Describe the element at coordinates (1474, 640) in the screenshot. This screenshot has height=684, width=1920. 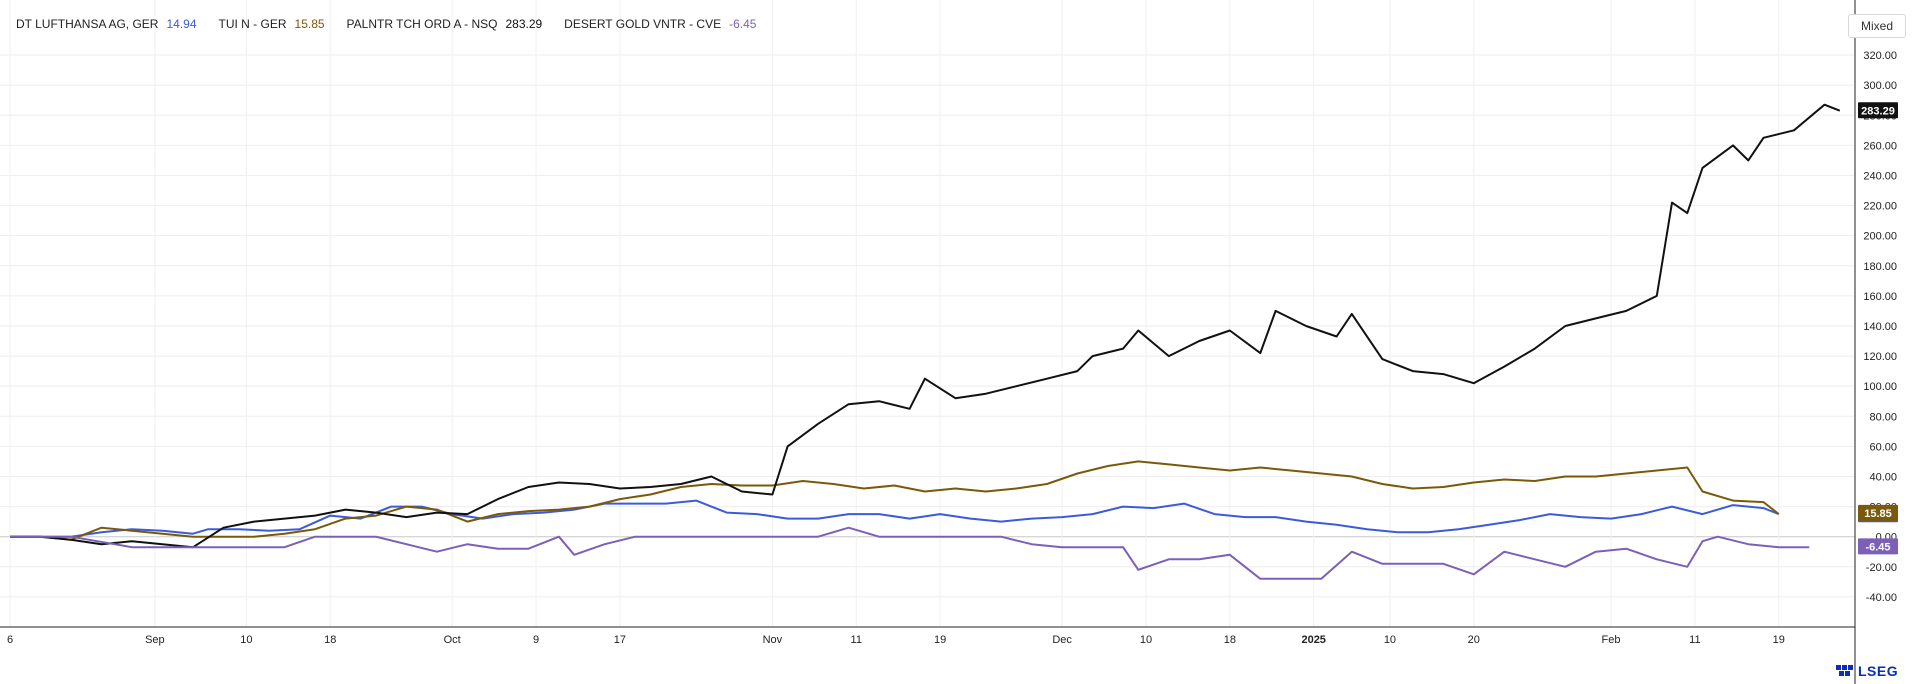
I see `x-tick-label: 20` at that location.